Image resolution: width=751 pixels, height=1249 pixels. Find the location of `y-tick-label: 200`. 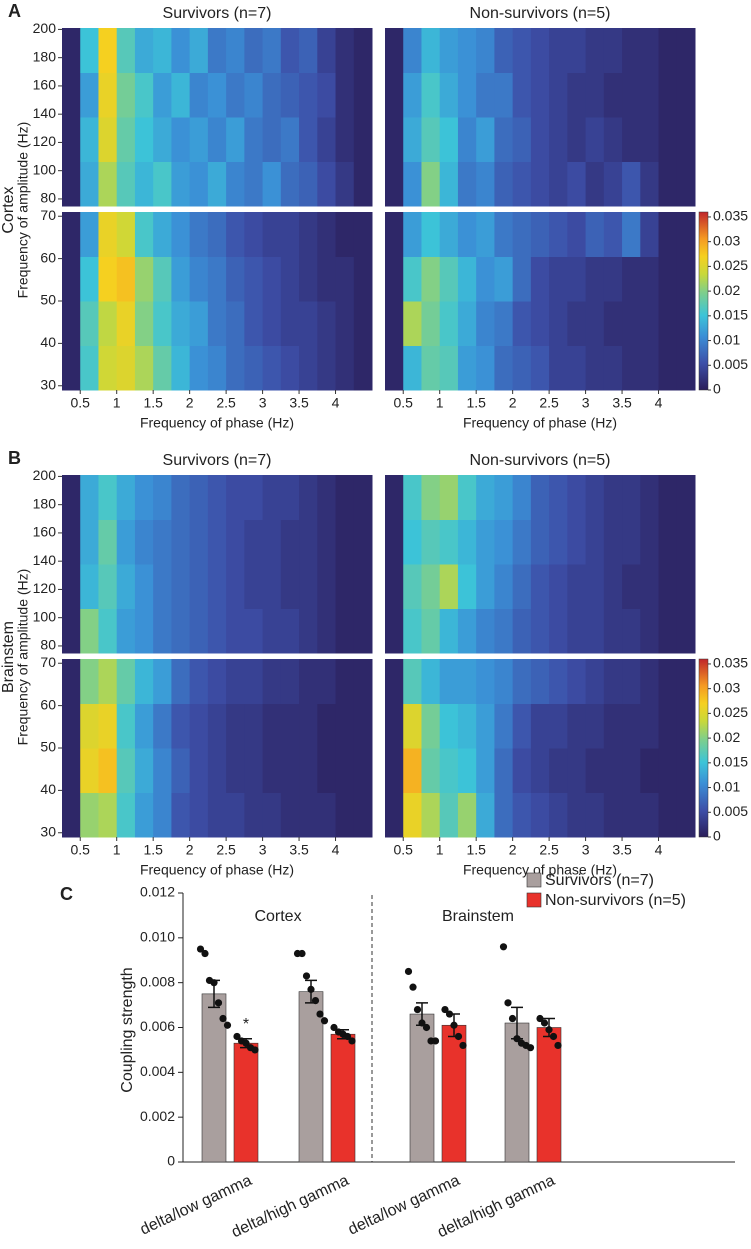

y-tick-label: 200 is located at coordinates (45, 475).